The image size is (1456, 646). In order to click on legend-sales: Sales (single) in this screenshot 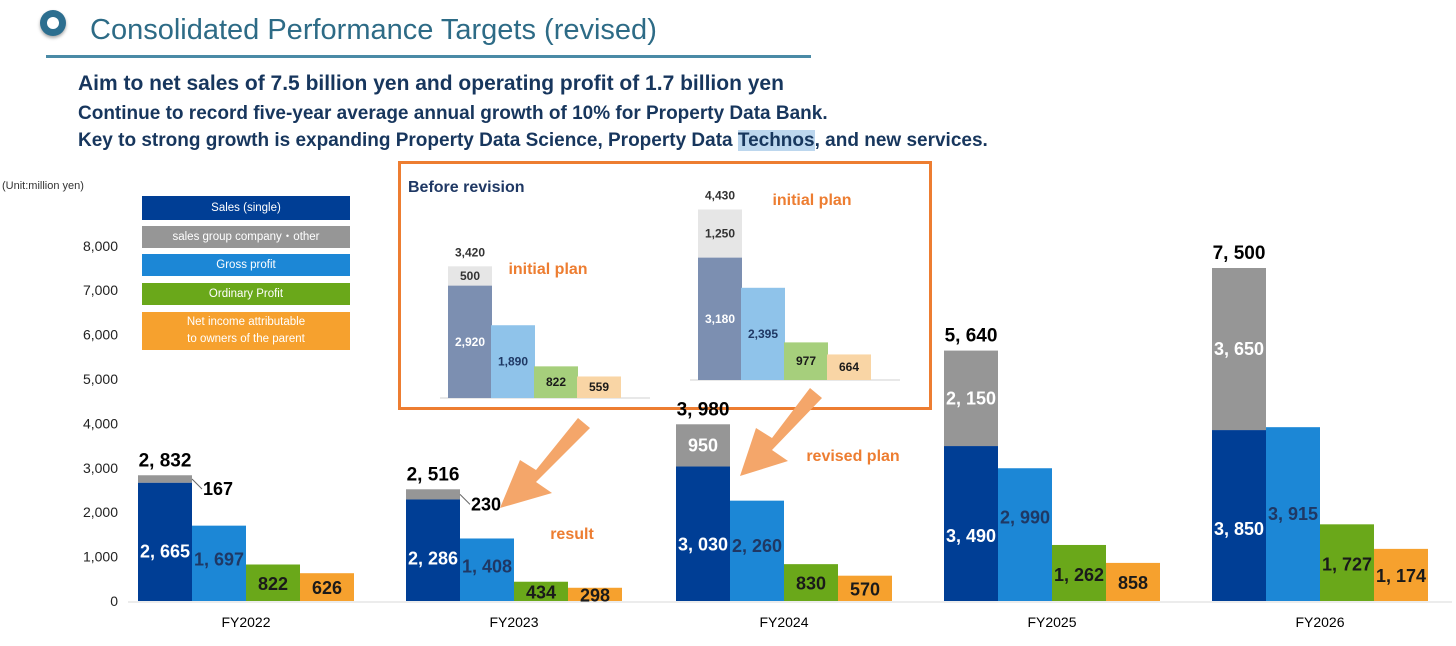, I will do `click(246, 208)`.